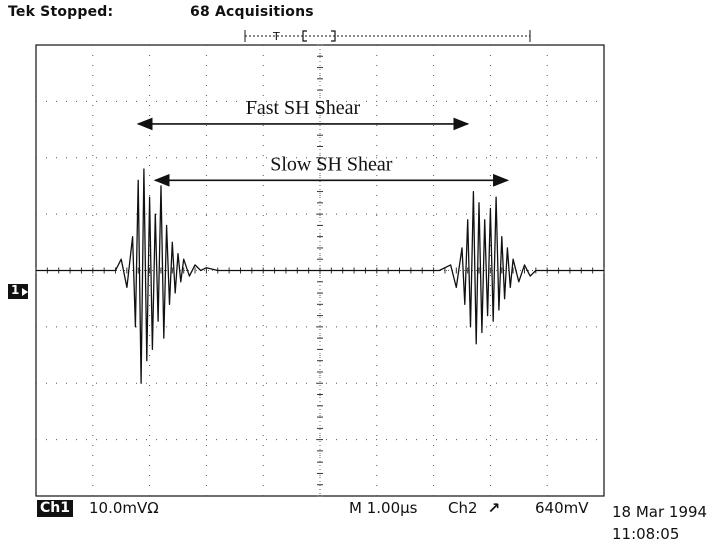  Describe the element at coordinates (463, 508) in the screenshot. I see `trigger-source-label: Ch2` at that location.